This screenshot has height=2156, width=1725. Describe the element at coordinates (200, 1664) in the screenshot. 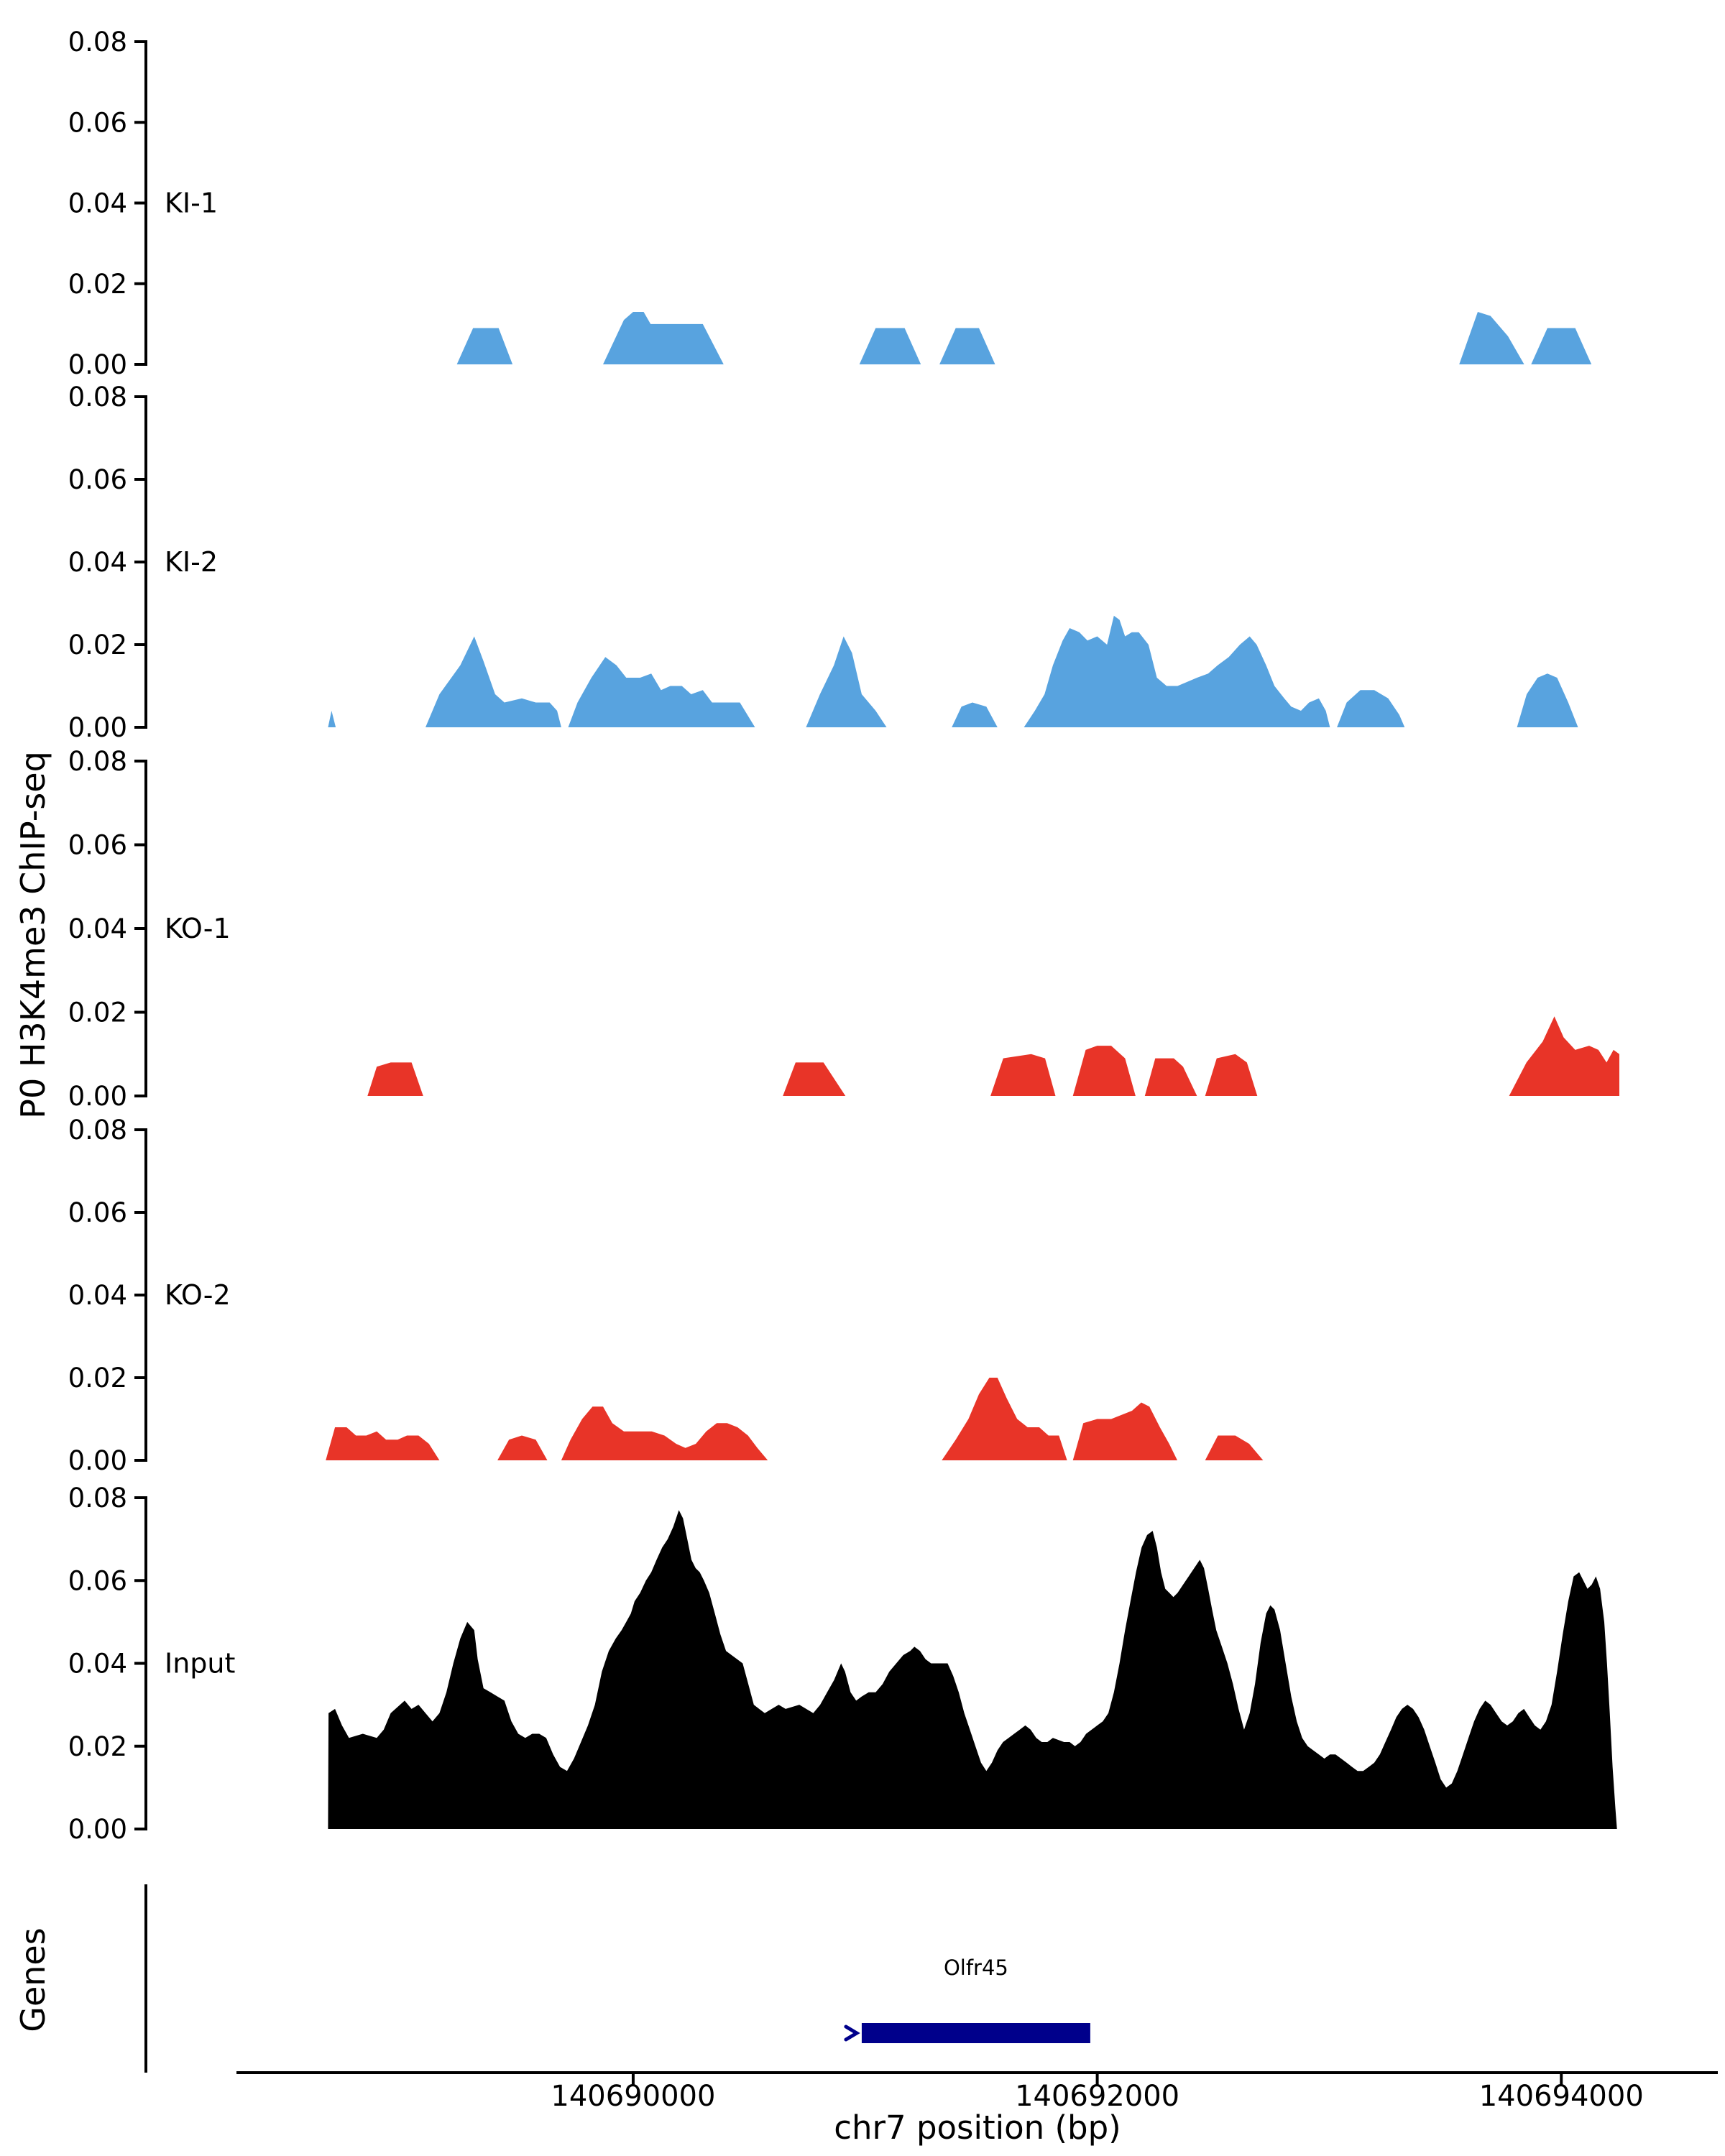

I see `track-label-Input: Input` at that location.